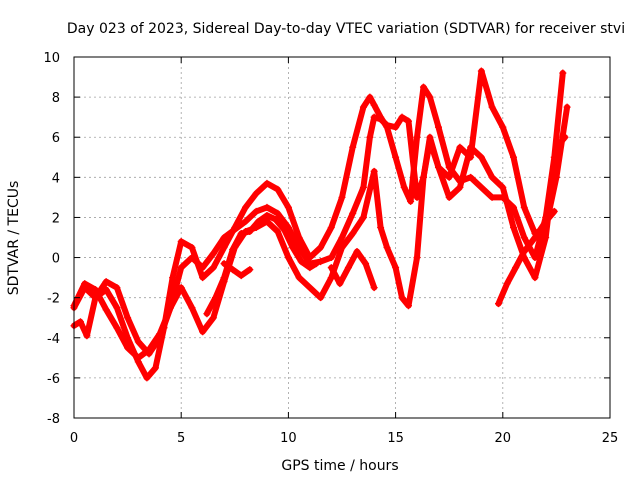  Describe the element at coordinates (339, 466) in the screenshot. I see `x-axis-label: GPS time / hours` at that location.